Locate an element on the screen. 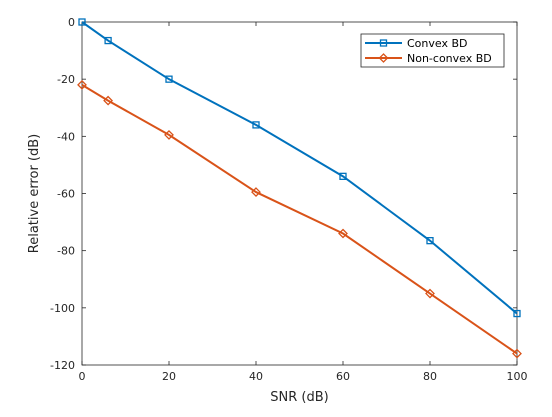  legend-marker-nonconvex is located at coordinates (383, 58).